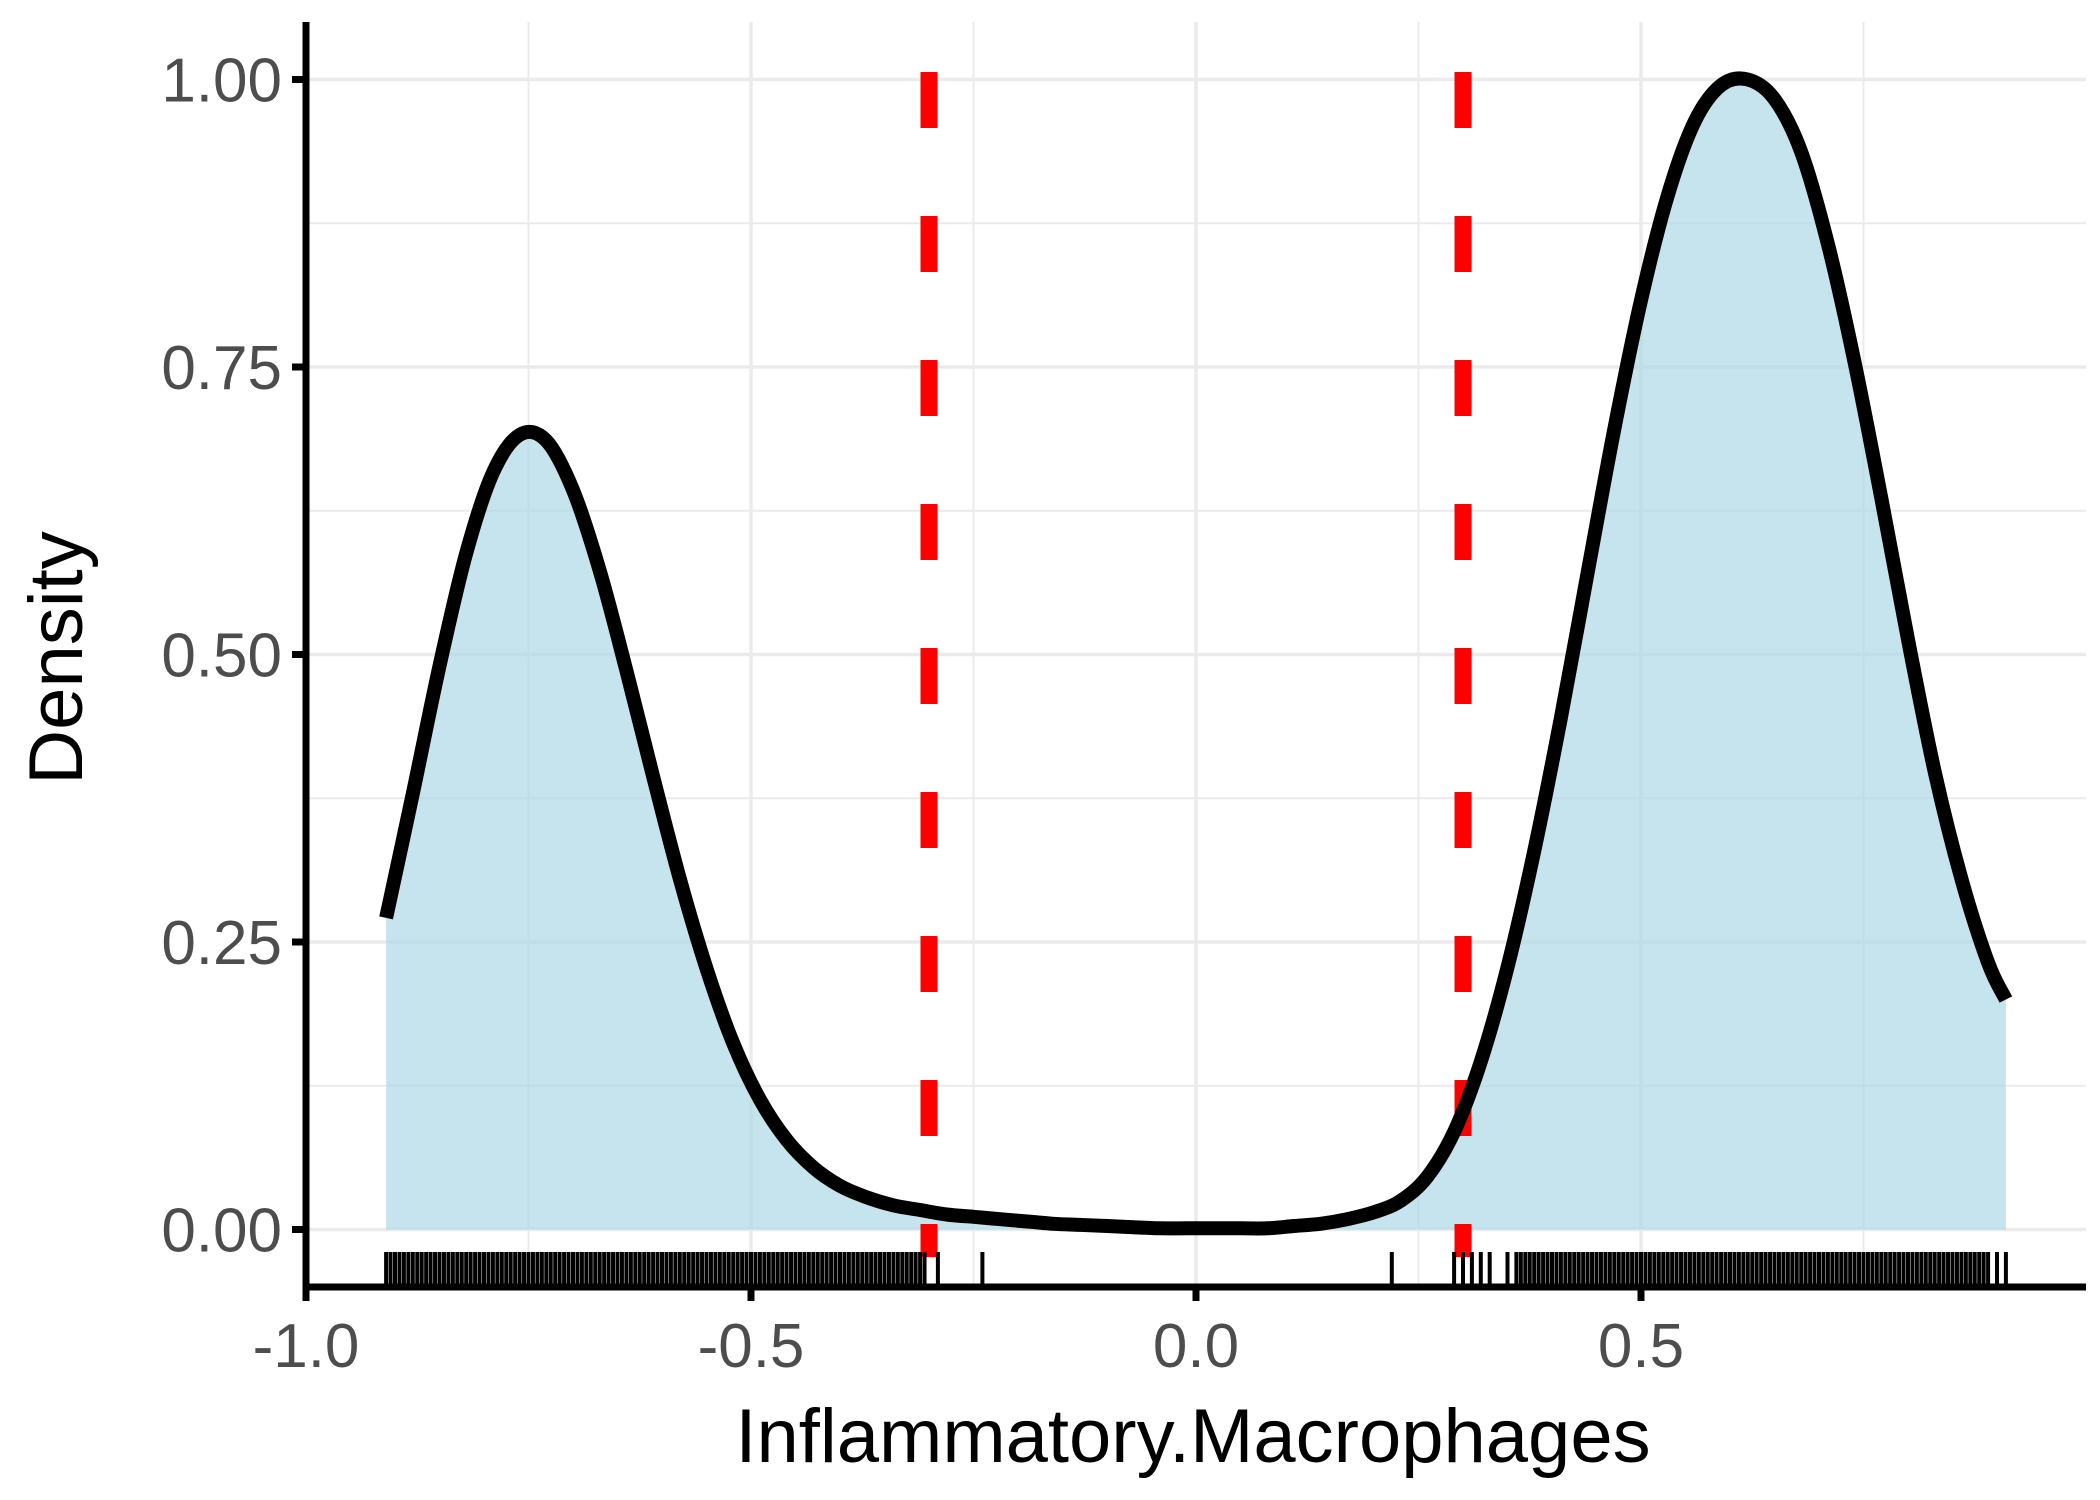  What do you see at coordinates (751, 1346) in the screenshot?
I see `x-tick-label: -0.5` at bounding box center [751, 1346].